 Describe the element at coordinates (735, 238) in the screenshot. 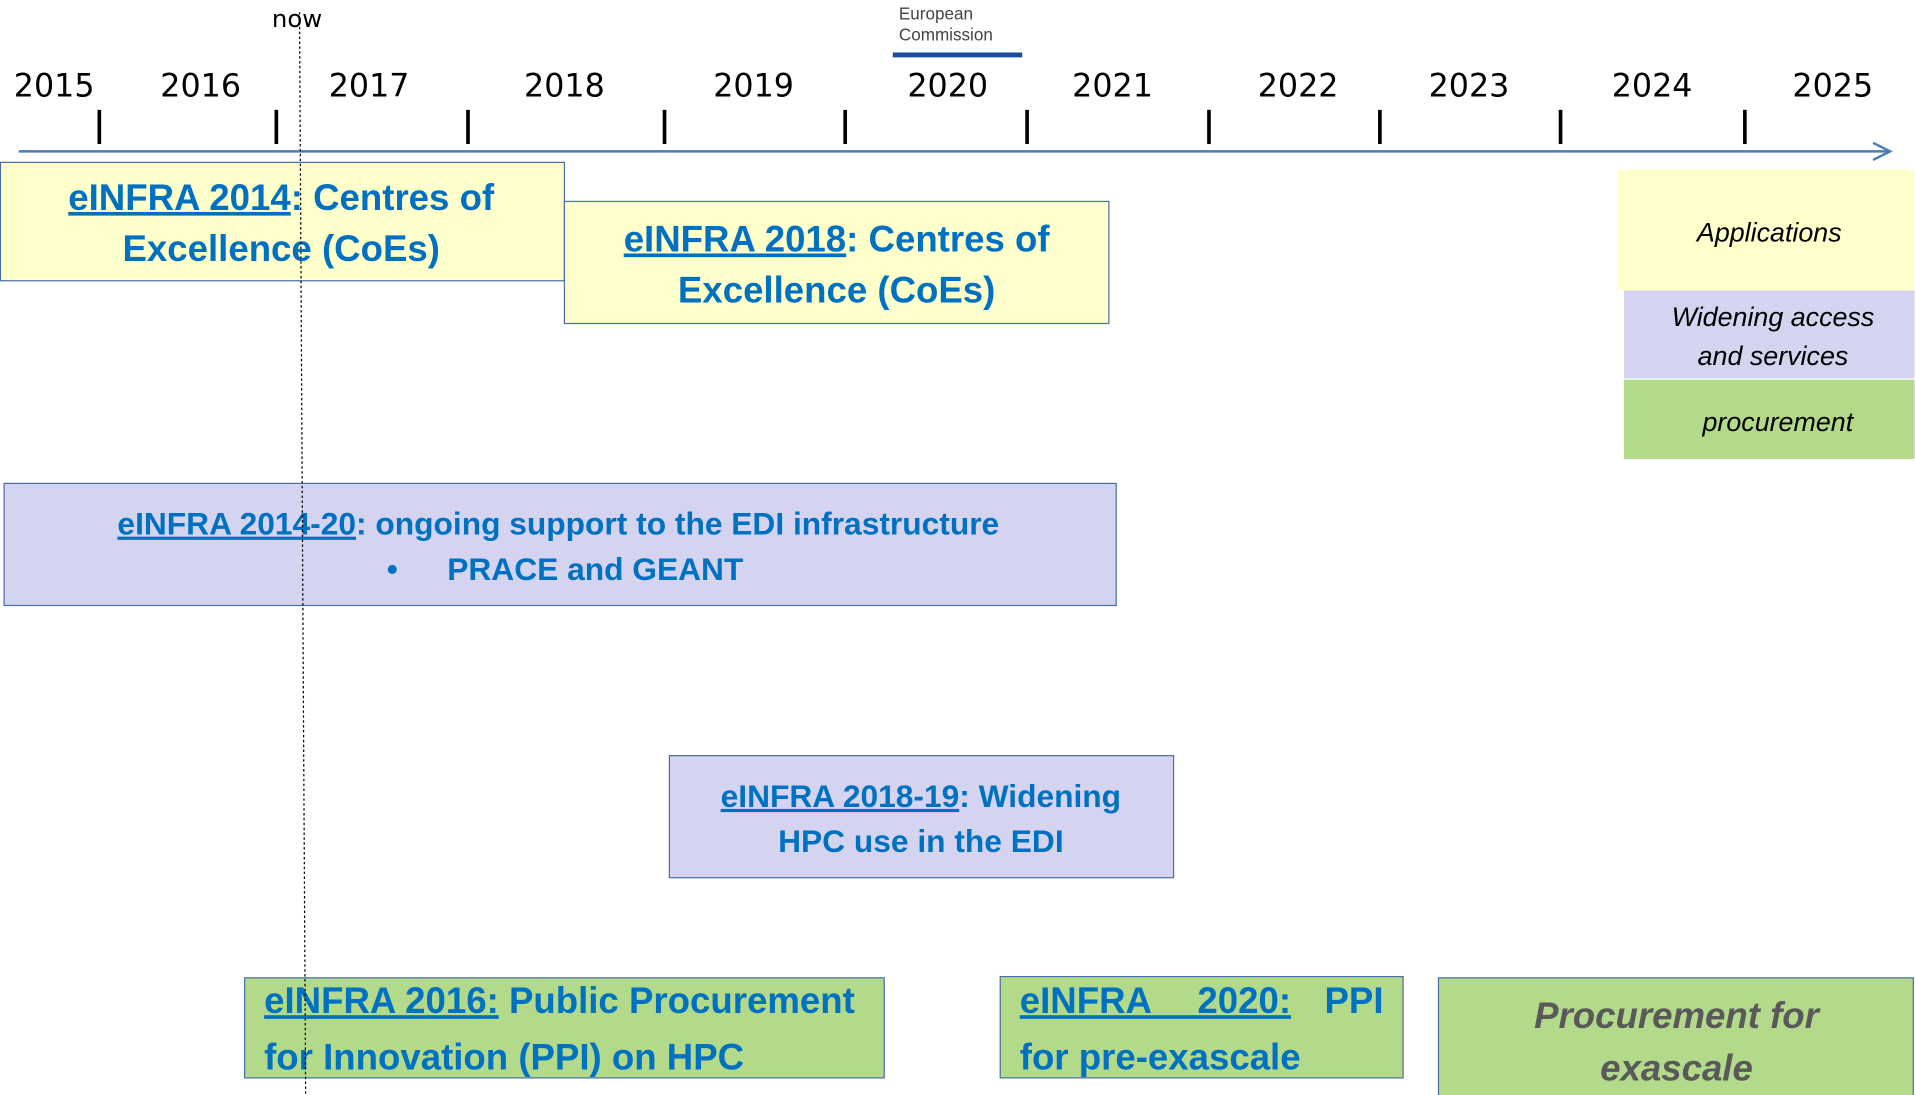

I see `box-link: eINFRA 2018` at that location.